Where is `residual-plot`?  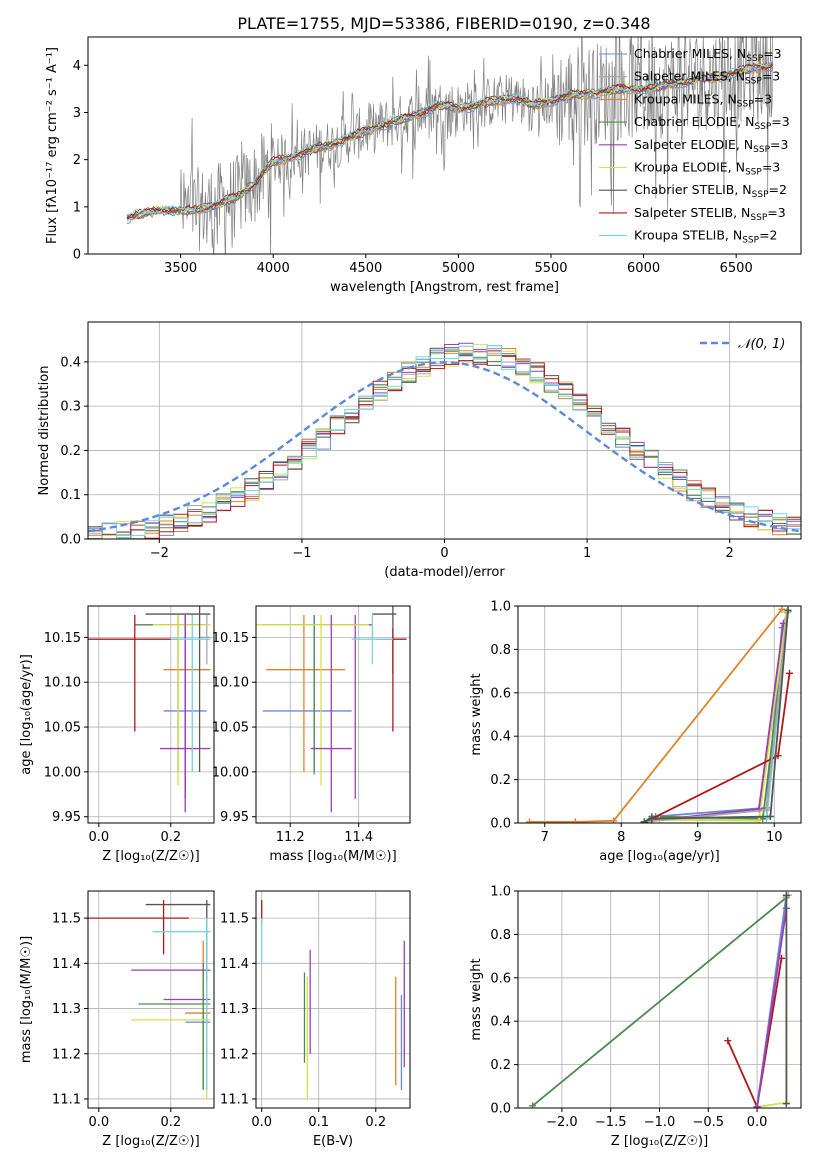 residual-plot is located at coordinates (444, 440).